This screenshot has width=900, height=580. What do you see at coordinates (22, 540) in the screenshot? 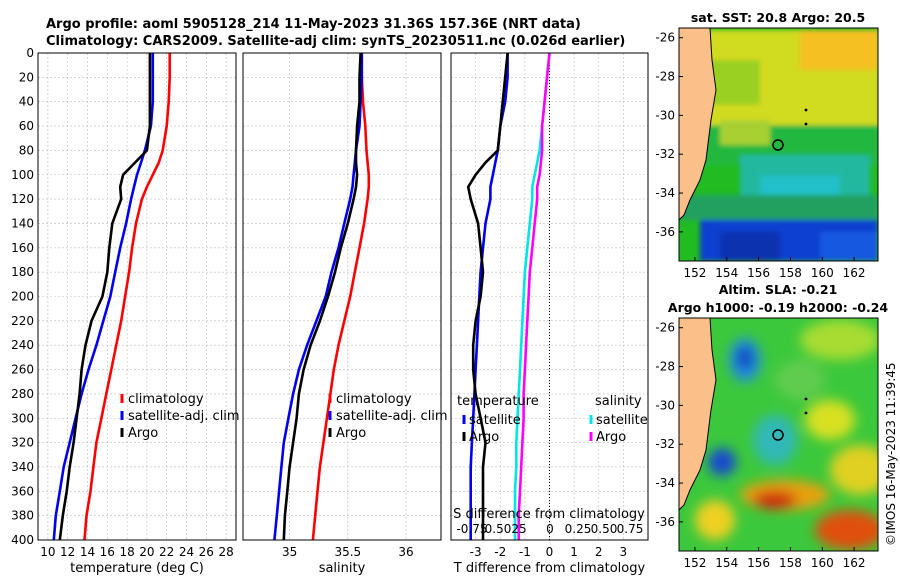
I see `y-tick-label: 400` at bounding box center [22, 540].